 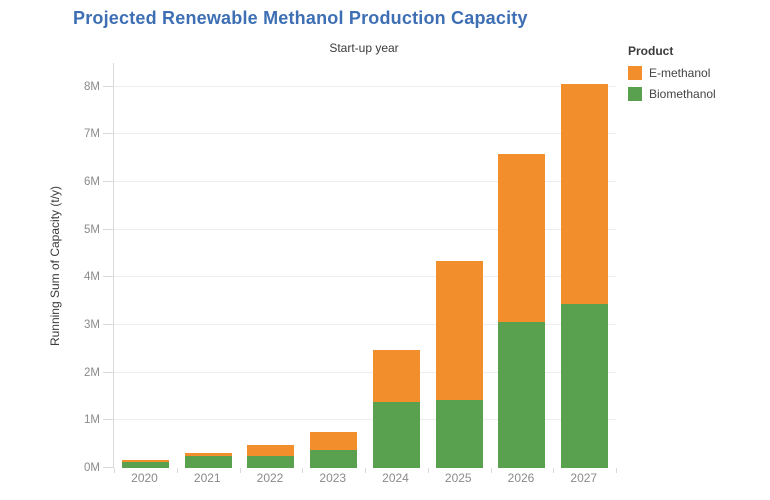 What do you see at coordinates (334, 441) in the screenshot?
I see `bar-segment-e-methanol-2023` at bounding box center [334, 441].